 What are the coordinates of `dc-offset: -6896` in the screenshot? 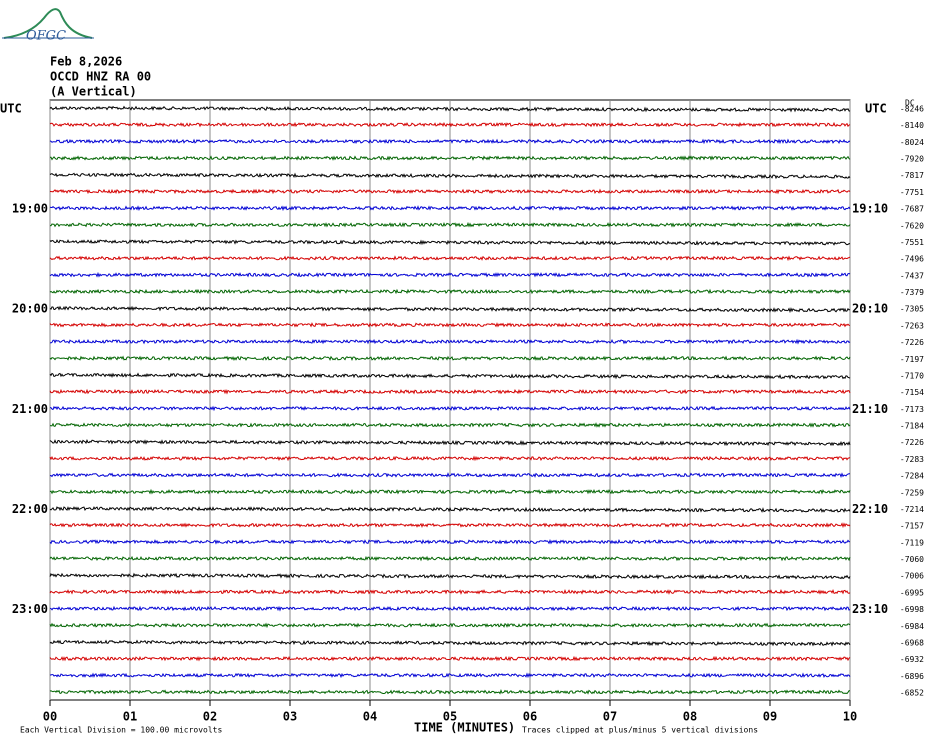 It's located at (912, 676).